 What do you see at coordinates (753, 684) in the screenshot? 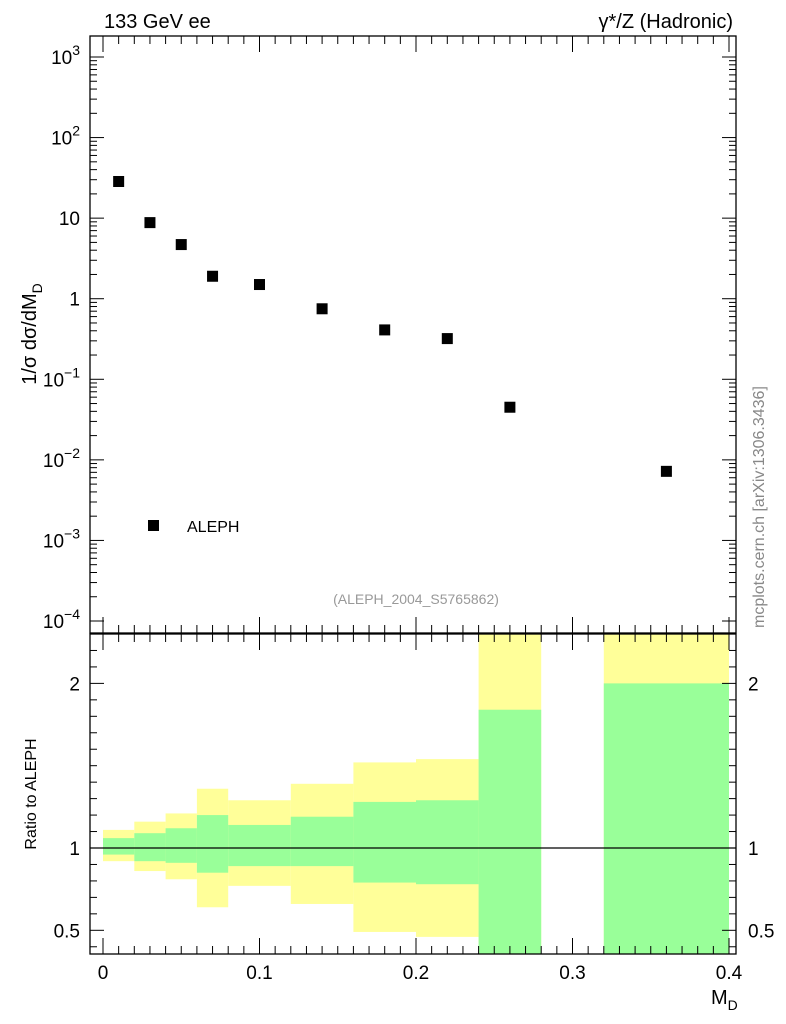
I see `ratio-y-tick-label-right: 2` at bounding box center [753, 684].